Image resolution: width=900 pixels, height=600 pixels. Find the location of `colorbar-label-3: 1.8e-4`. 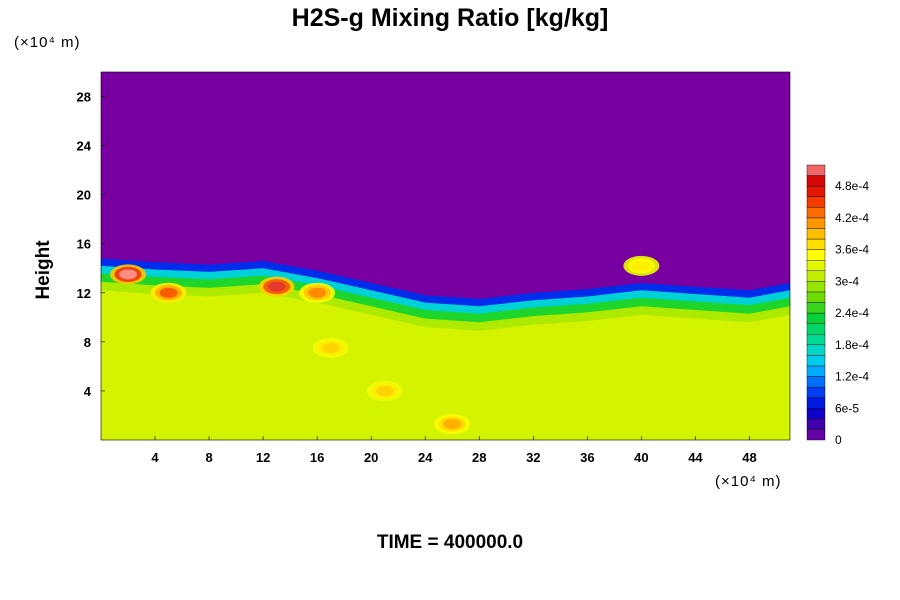

colorbar-label-3: 1.8e-4 is located at coordinates (852, 345).